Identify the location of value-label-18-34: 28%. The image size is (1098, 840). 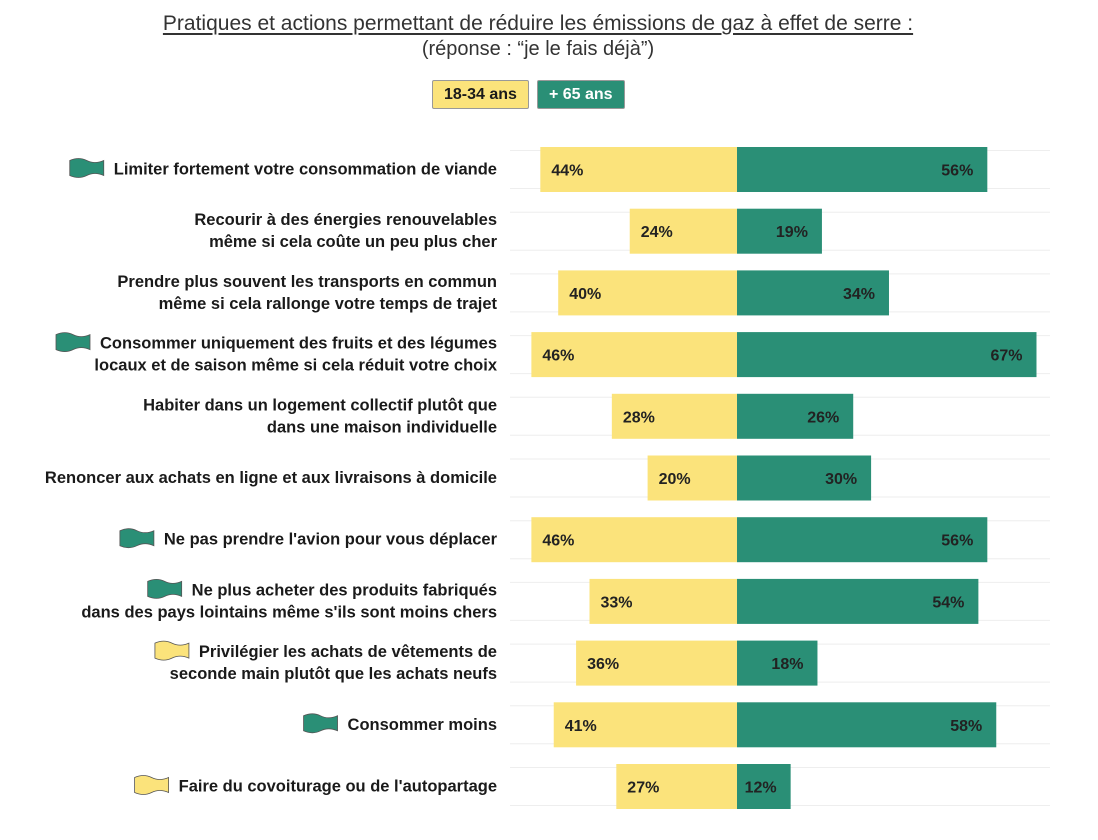
(639, 417).